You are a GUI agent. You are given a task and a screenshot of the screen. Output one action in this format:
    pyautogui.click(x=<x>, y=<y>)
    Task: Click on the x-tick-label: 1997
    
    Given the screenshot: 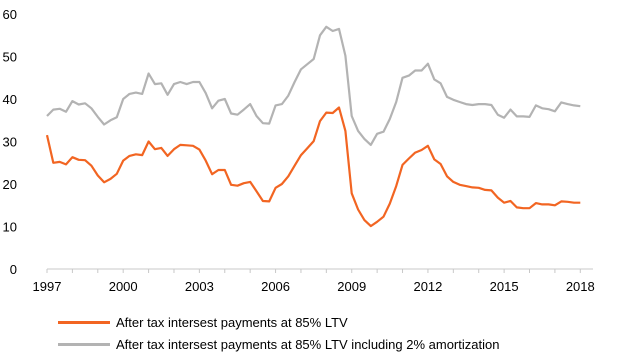 What is the action you would take?
    pyautogui.click(x=47, y=286)
    